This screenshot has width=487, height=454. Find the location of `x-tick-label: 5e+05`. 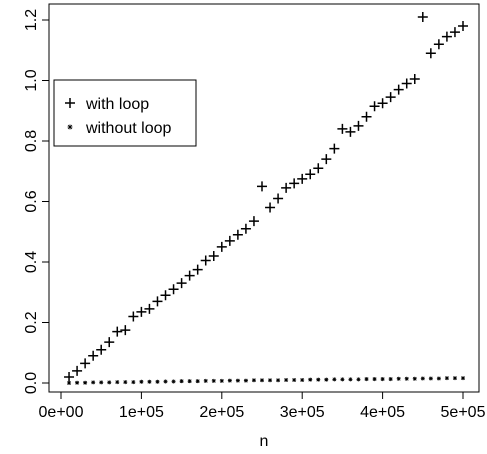

x-tick-label: 5e+05 is located at coordinates (463, 412).